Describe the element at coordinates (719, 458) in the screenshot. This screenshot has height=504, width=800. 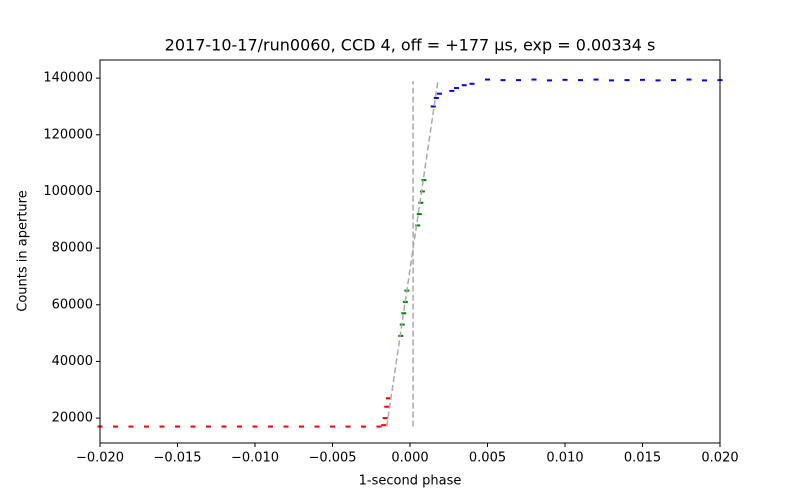
I see `x-tick-label: 0.020` at that location.